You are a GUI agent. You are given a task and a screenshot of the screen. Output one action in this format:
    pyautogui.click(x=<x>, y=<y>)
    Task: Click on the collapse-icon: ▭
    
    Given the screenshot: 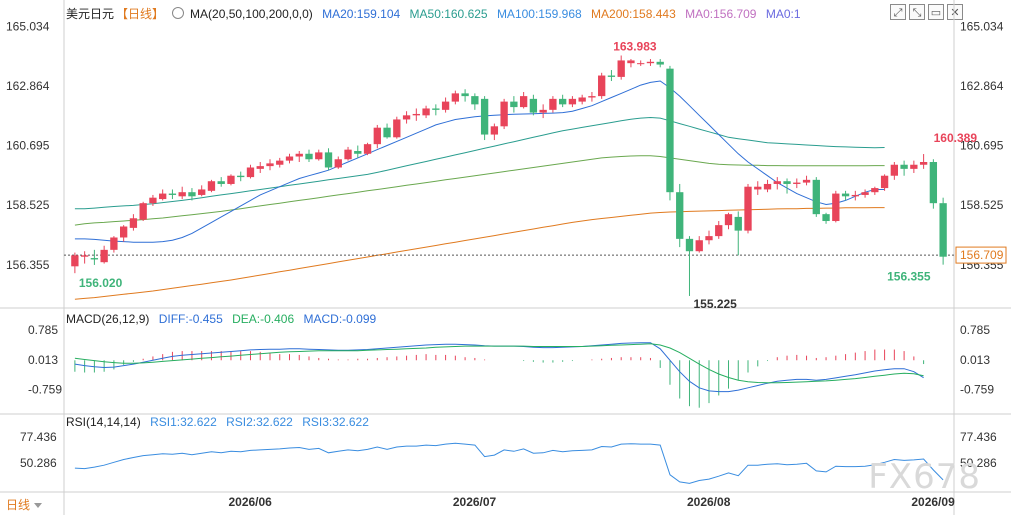 What is the action you would take?
    pyautogui.click(x=936, y=12)
    